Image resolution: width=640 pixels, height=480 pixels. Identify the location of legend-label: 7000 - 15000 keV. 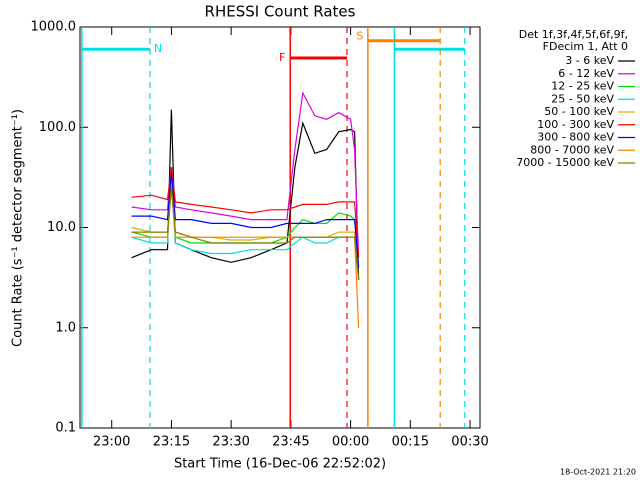
(565, 162).